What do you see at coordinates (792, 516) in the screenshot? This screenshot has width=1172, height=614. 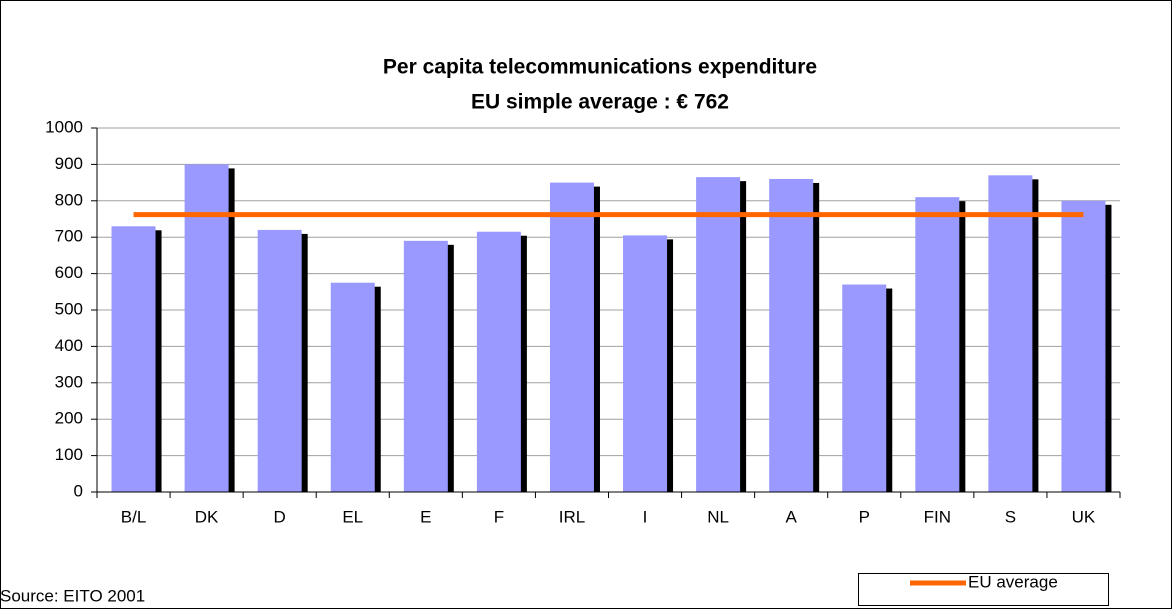 I see `x-tick-label: A` at bounding box center [792, 516].